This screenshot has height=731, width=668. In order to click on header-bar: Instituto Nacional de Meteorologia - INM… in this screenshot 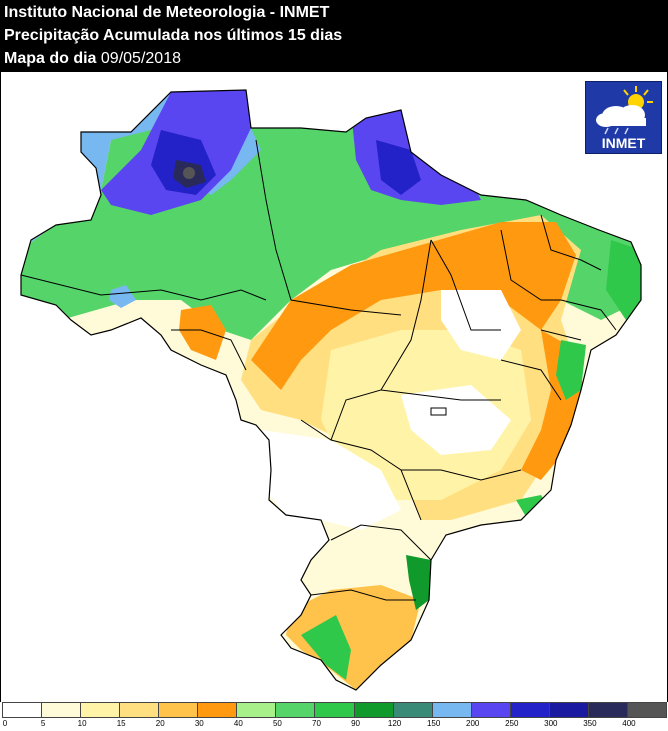, I will do `click(334, 36)`.